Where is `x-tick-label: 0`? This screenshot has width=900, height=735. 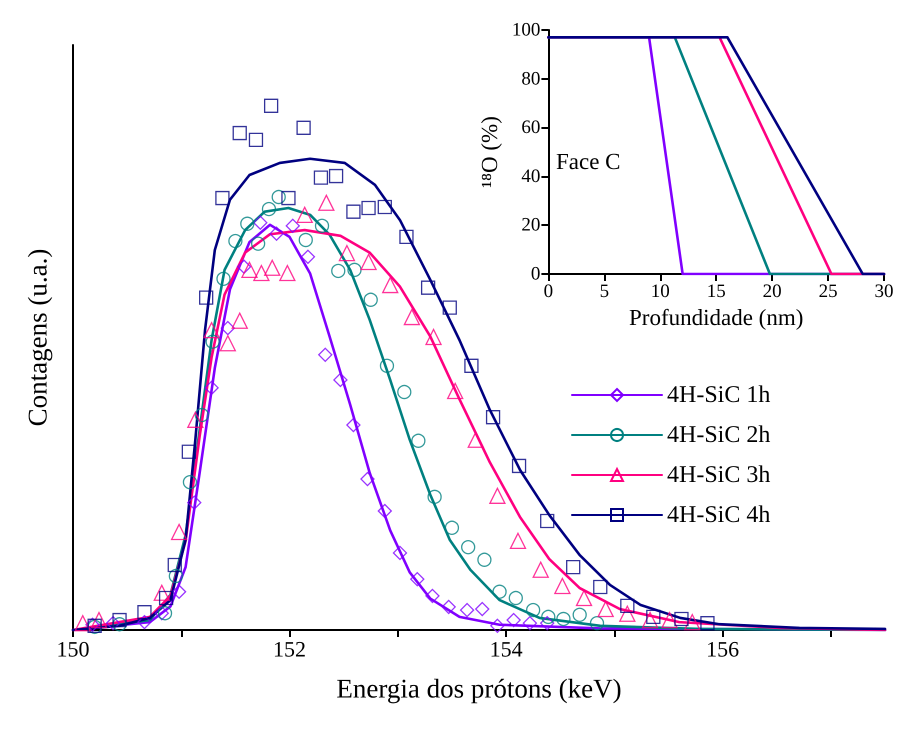
x-tick-label: 0 is located at coordinates (549, 291).